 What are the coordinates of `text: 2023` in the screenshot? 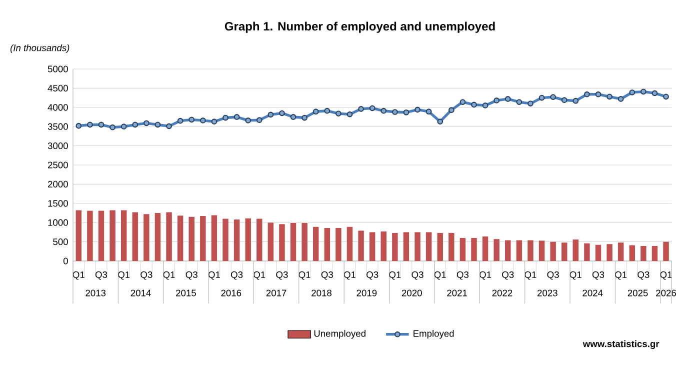 It's located at (547, 293).